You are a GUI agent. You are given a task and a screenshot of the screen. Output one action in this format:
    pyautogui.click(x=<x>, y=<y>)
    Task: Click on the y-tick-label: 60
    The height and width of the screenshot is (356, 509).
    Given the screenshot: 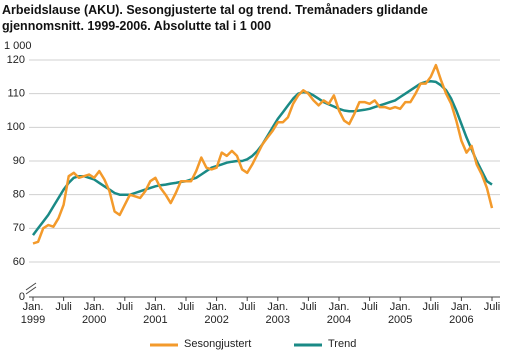 What is the action you would take?
    pyautogui.click(x=19, y=262)
    